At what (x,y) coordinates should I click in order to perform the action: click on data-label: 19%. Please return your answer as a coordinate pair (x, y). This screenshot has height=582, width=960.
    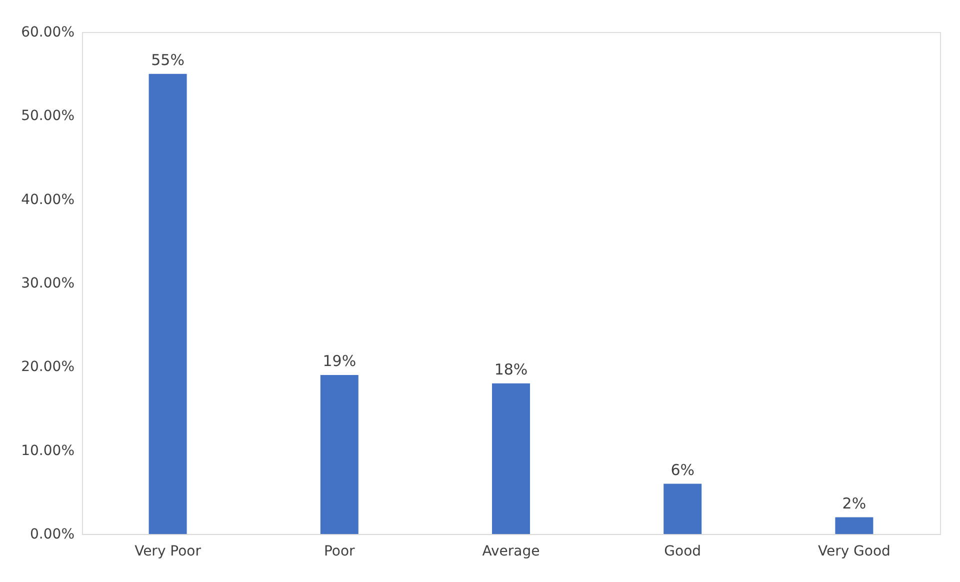
    Looking at the image, I should click on (339, 361).